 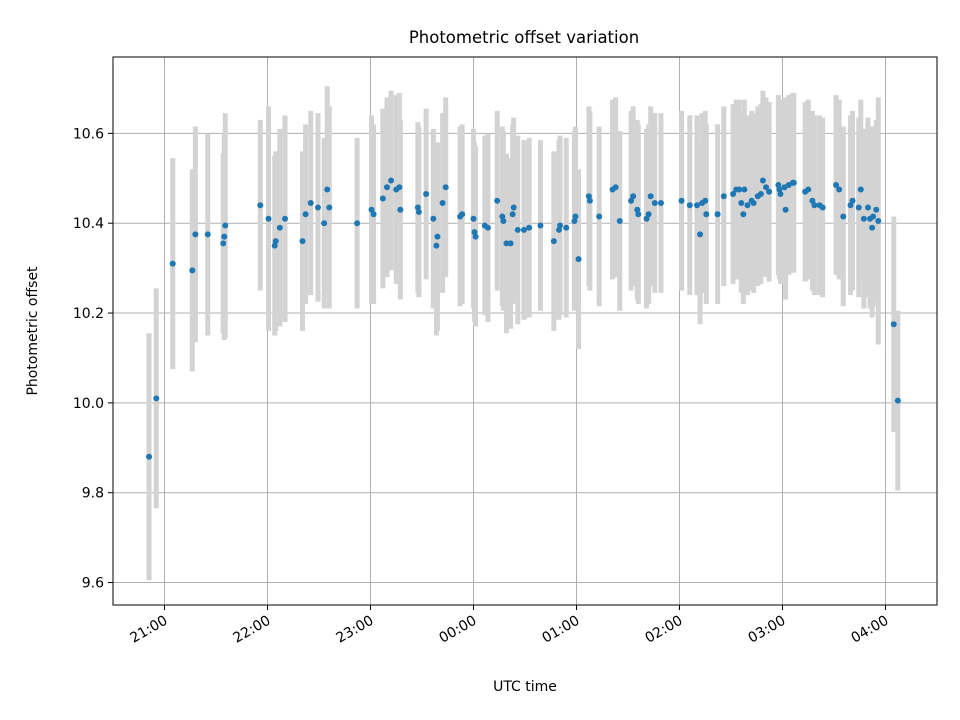 I want to click on y-tick-label: 9.6, so click(x=93, y=584).